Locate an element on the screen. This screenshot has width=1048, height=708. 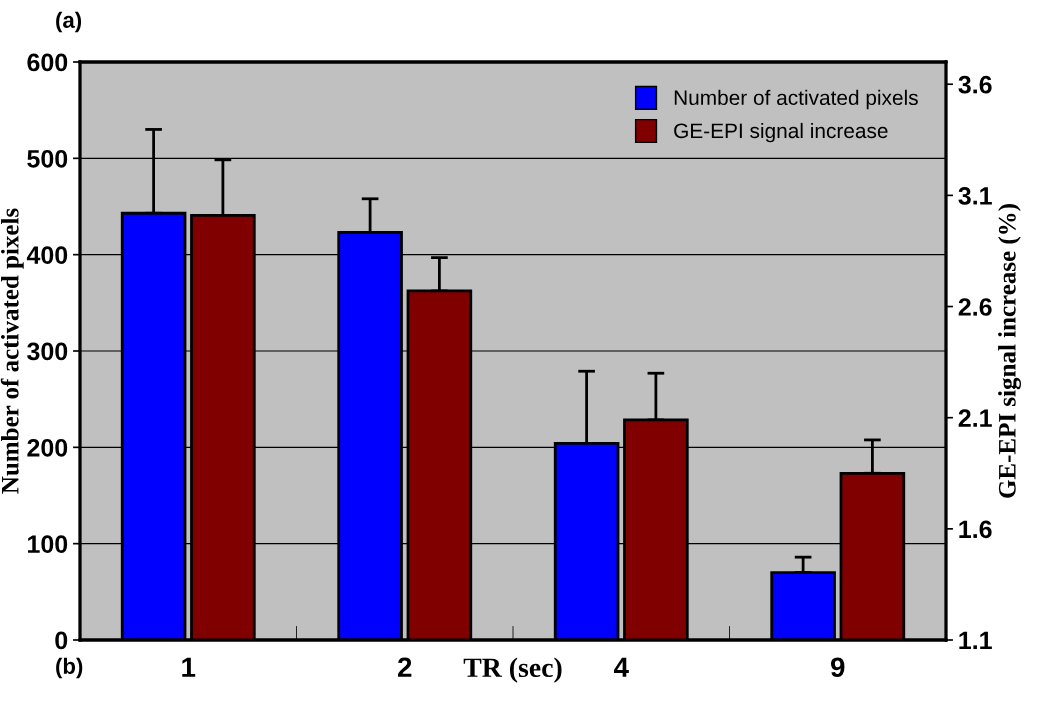
x-tick-label: 4 is located at coordinates (621, 667).